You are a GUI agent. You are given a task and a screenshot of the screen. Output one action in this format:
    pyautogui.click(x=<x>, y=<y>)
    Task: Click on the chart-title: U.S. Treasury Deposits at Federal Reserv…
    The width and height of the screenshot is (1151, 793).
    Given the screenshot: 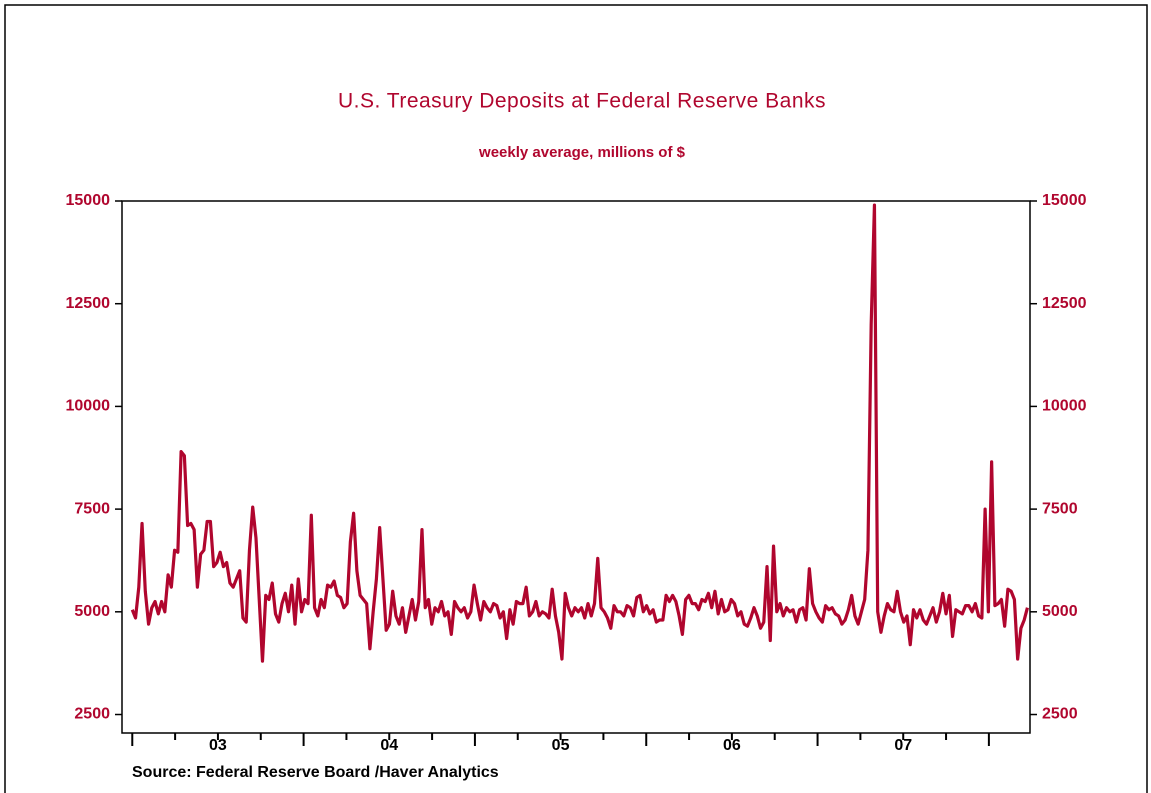 What is the action you would take?
    pyautogui.click(x=582, y=101)
    